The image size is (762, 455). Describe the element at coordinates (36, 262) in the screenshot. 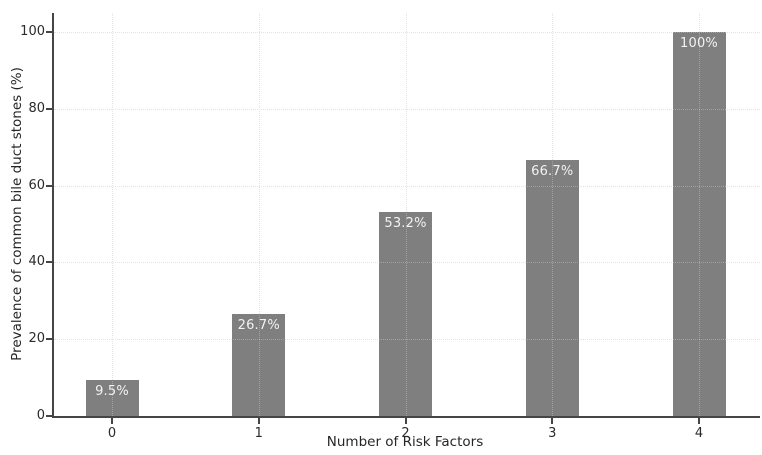

I see `y-tick-label: 40` at that location.